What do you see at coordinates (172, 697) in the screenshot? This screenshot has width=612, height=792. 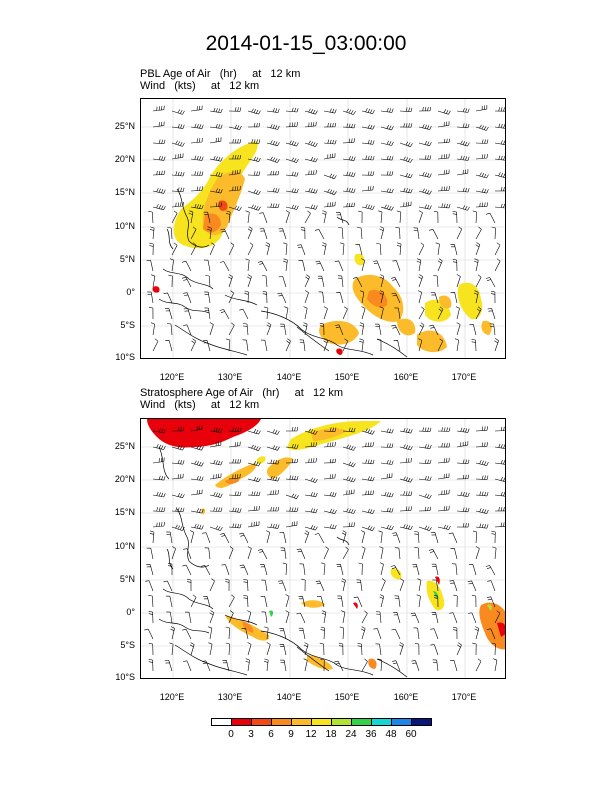 I see `p2-lon-label: 120°E` at bounding box center [172, 697].